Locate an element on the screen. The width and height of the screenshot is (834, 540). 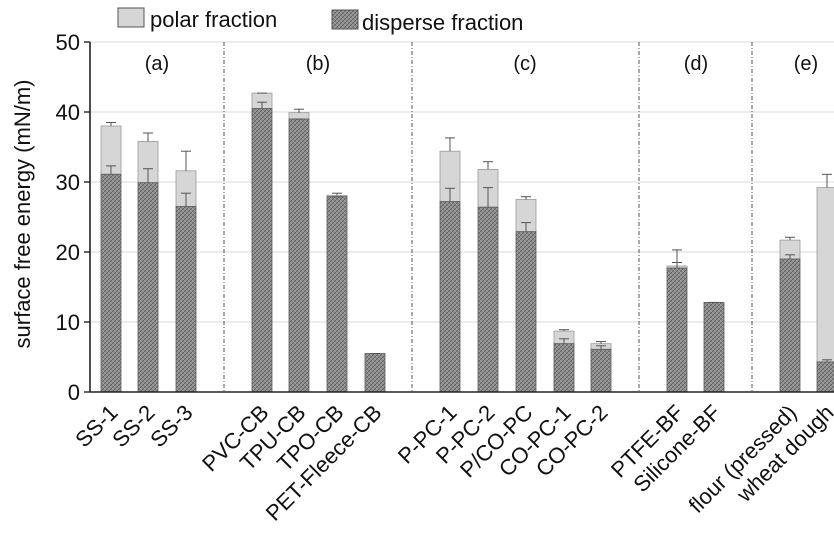
group-label-2: (b) is located at coordinates (318, 64).